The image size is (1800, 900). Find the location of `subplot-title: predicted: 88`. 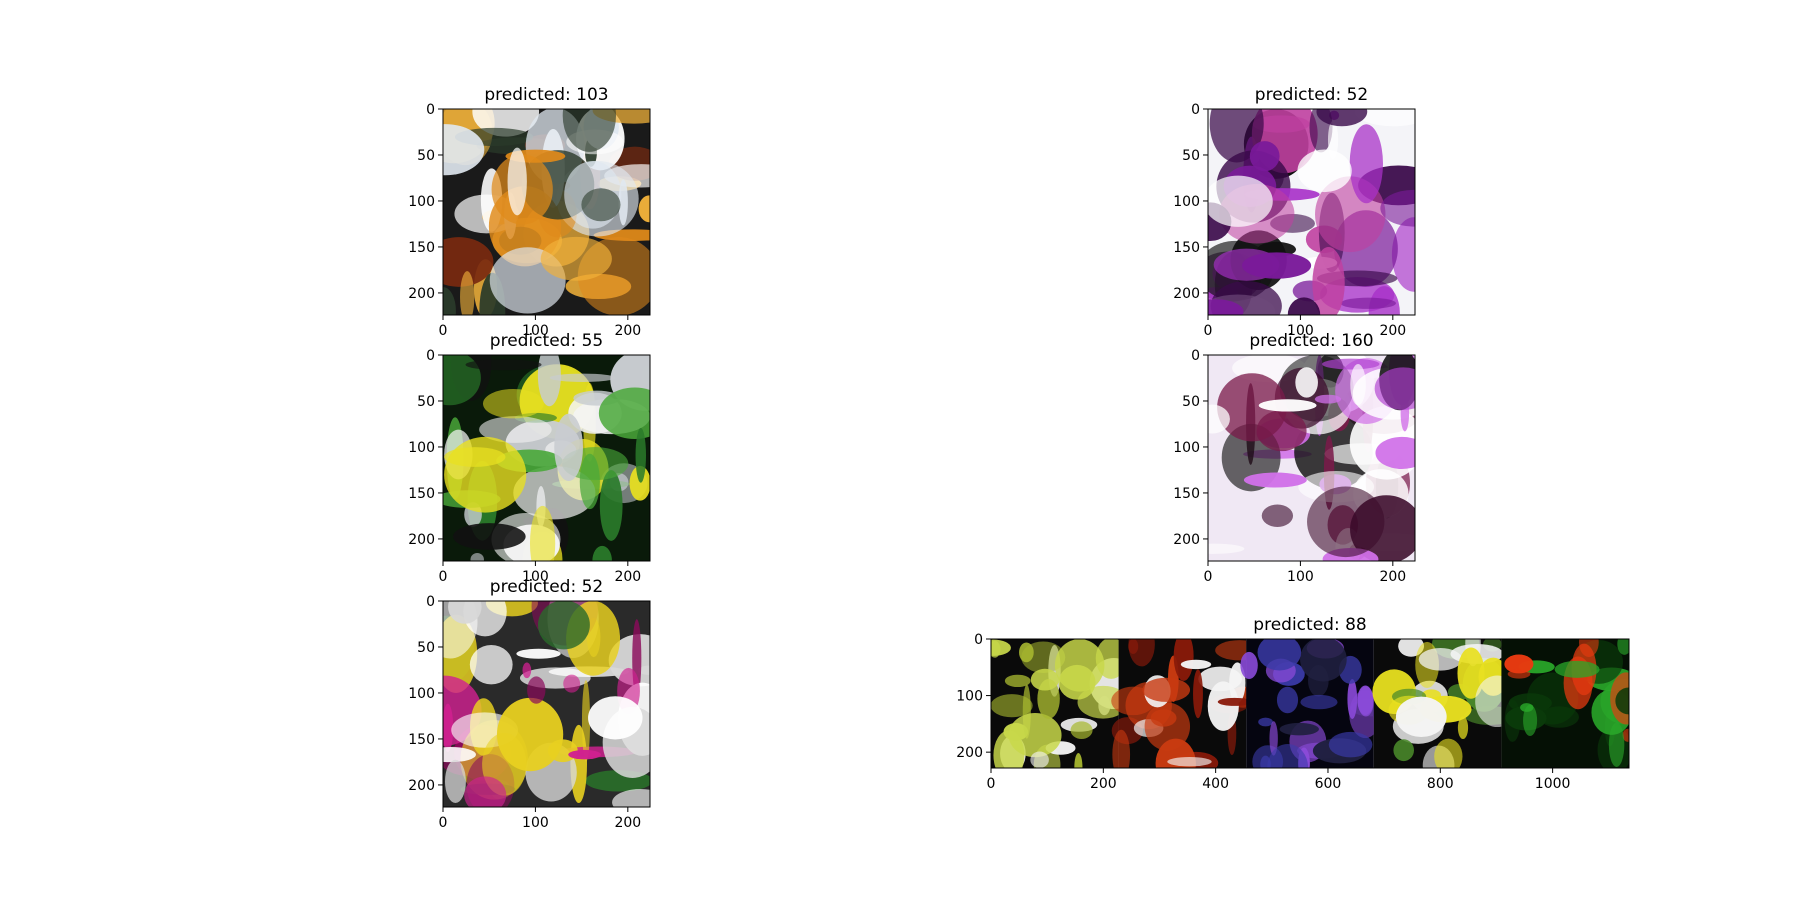

subplot-title: predicted: 88 is located at coordinates (1309, 625).